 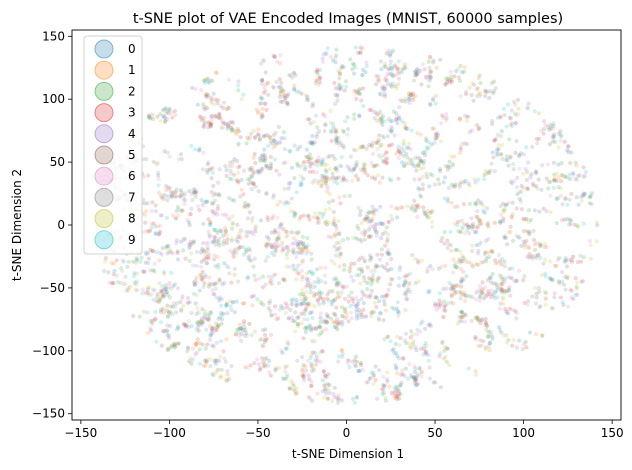 What do you see at coordinates (57, 162) in the screenshot?
I see `y-tick-label: 50` at bounding box center [57, 162].